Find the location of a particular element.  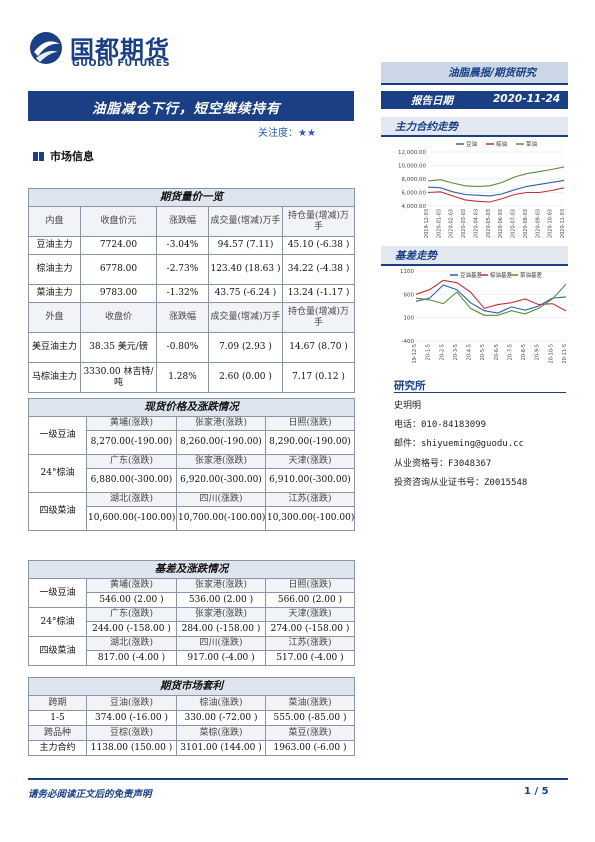

table-cell: 244.00 (-158.00 ) is located at coordinates (131, 629).